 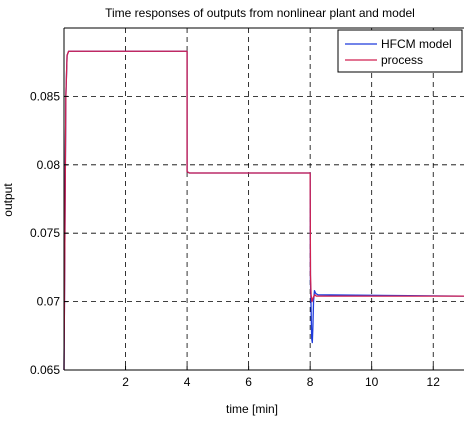 What do you see at coordinates (281, 377) in the screenshot?
I see `x-axis-ticks: 2 4 6 8 10 12` at bounding box center [281, 377].